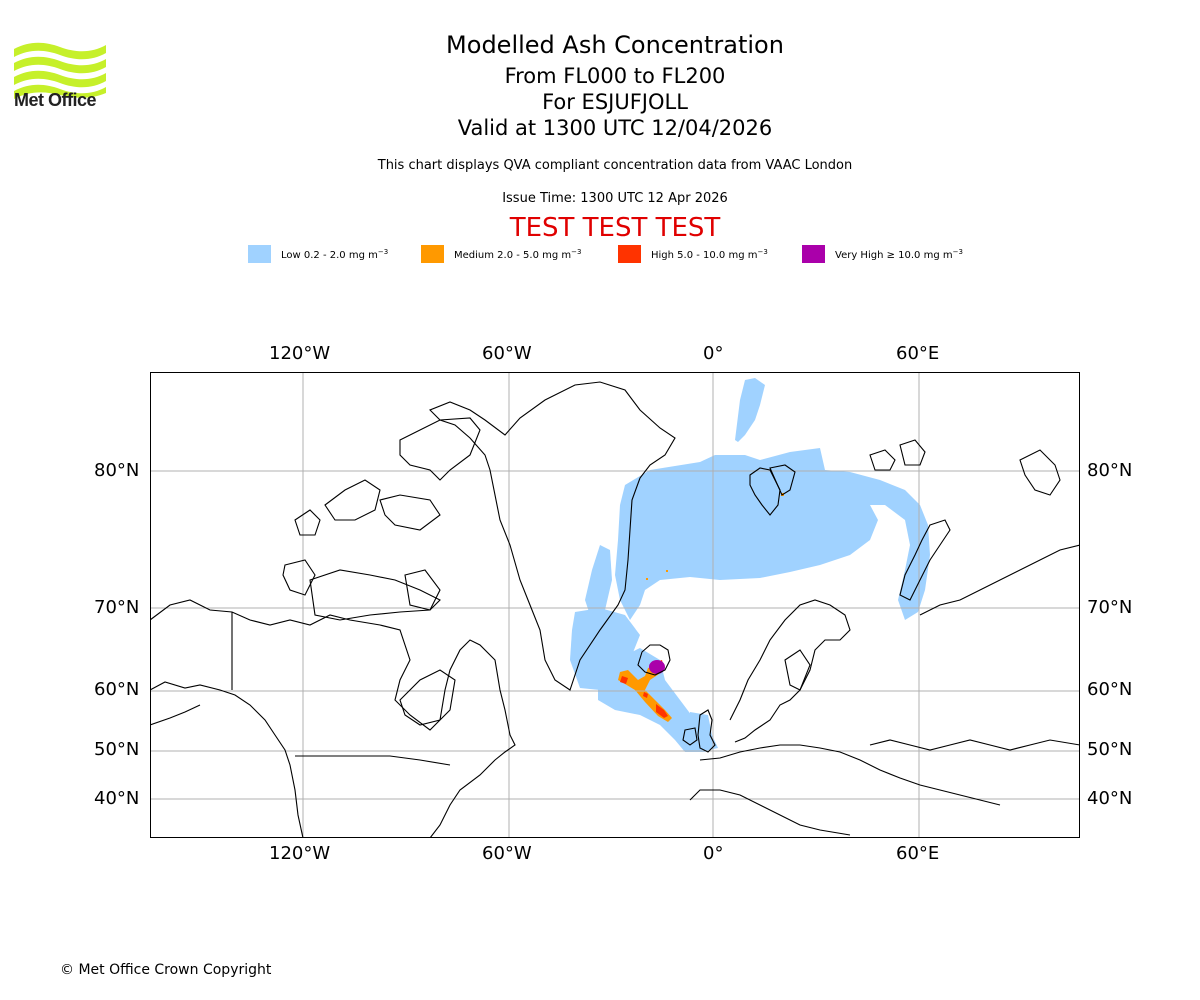 The image size is (1200, 1000). Describe the element at coordinates (55, 100) in the screenshot. I see `logo-text: Met Office` at that location.